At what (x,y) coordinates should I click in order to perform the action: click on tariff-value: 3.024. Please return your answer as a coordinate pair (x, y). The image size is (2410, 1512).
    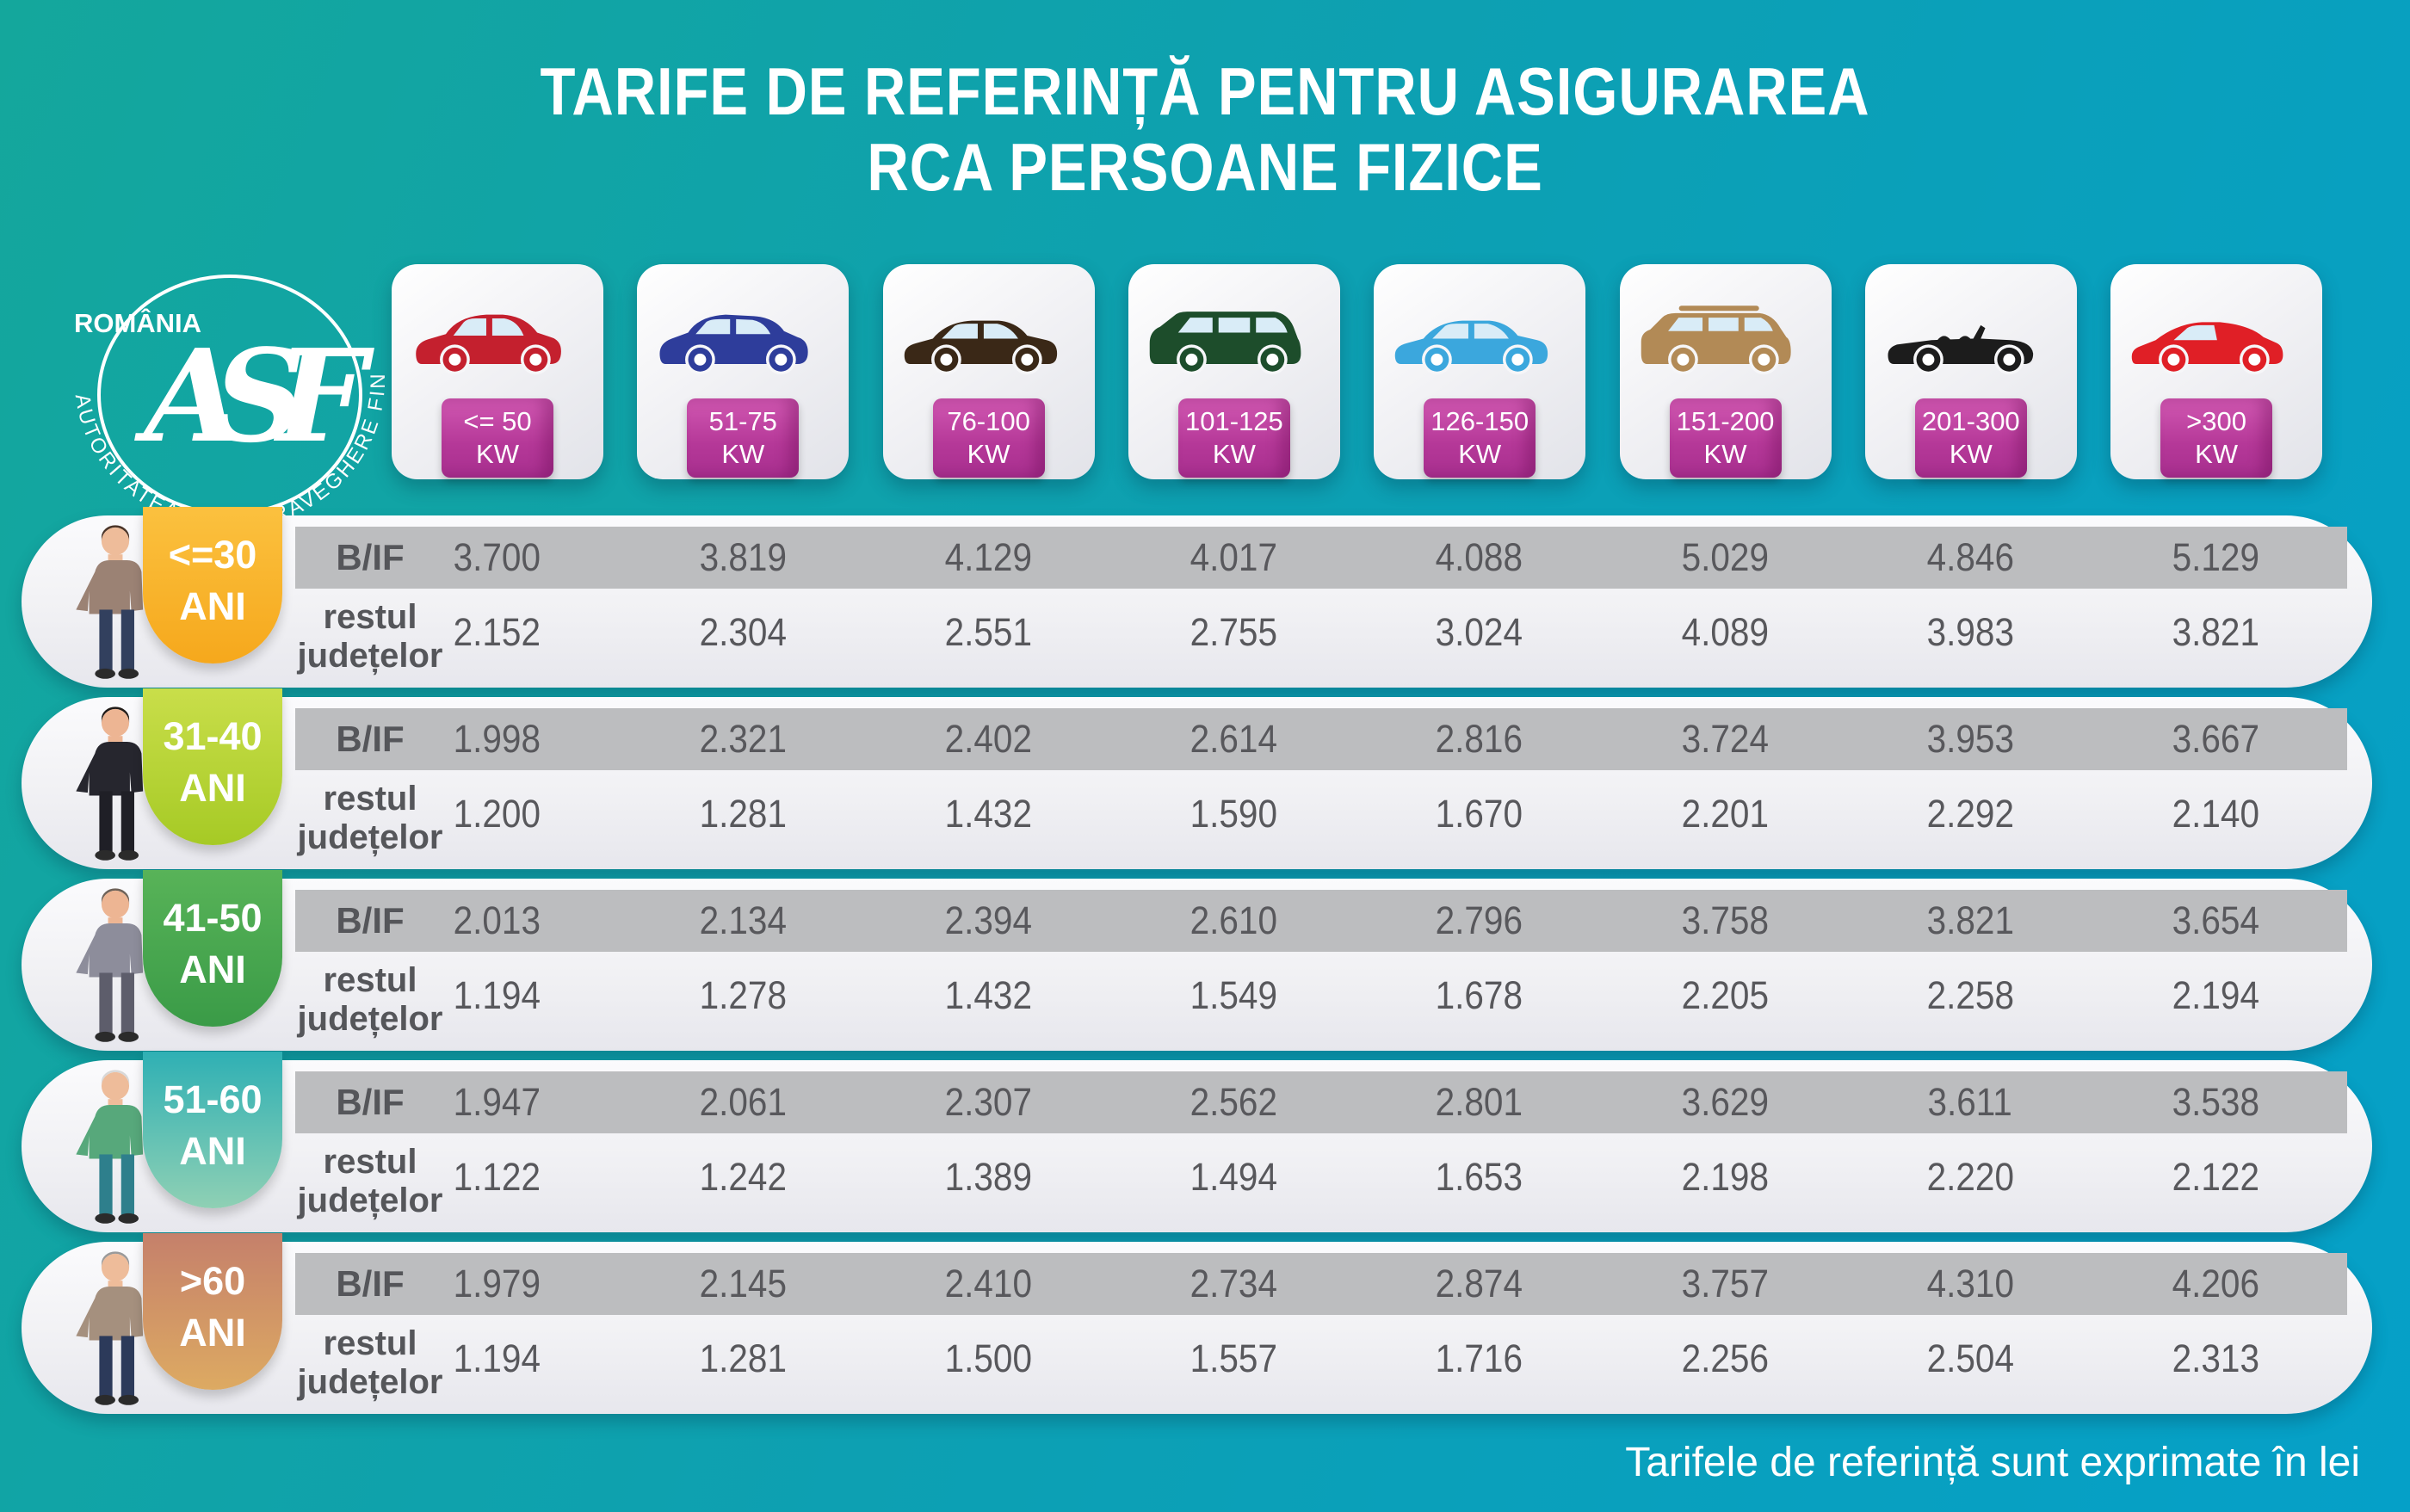
    Looking at the image, I should click on (1479, 632).